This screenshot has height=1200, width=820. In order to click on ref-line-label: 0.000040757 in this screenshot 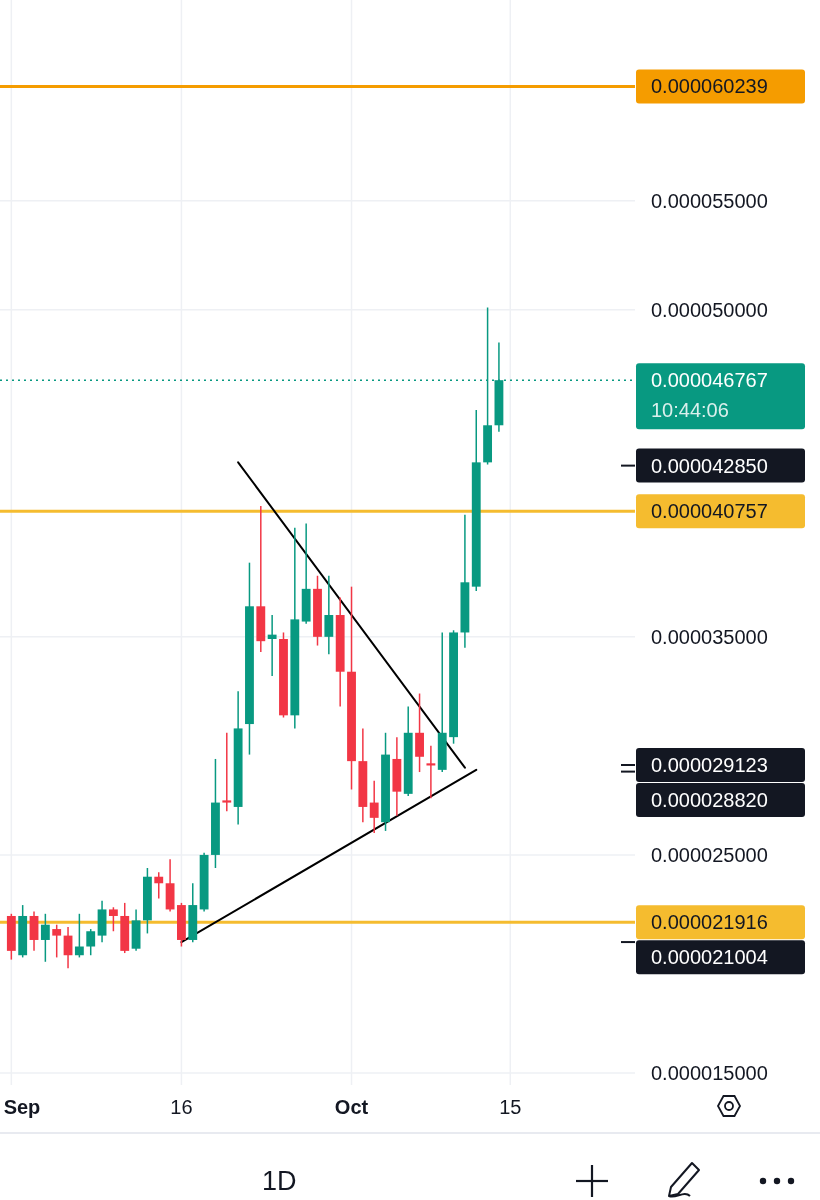, I will do `click(709, 511)`.